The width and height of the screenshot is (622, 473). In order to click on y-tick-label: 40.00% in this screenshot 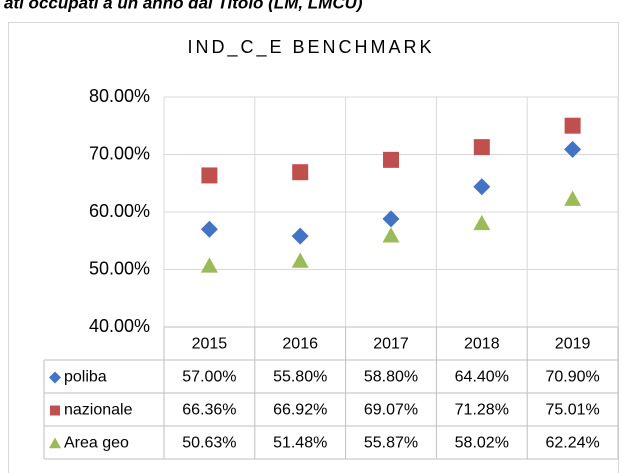, I will do `click(119, 326)`.